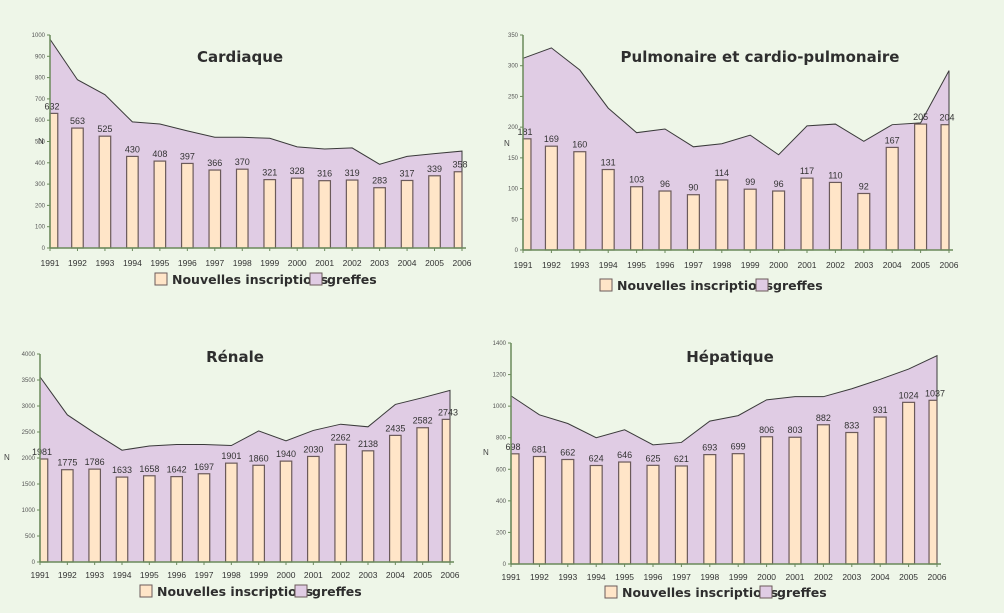  Describe the element at coordinates (29, 355) in the screenshot. I see `y-tick-label: 4000` at that location.